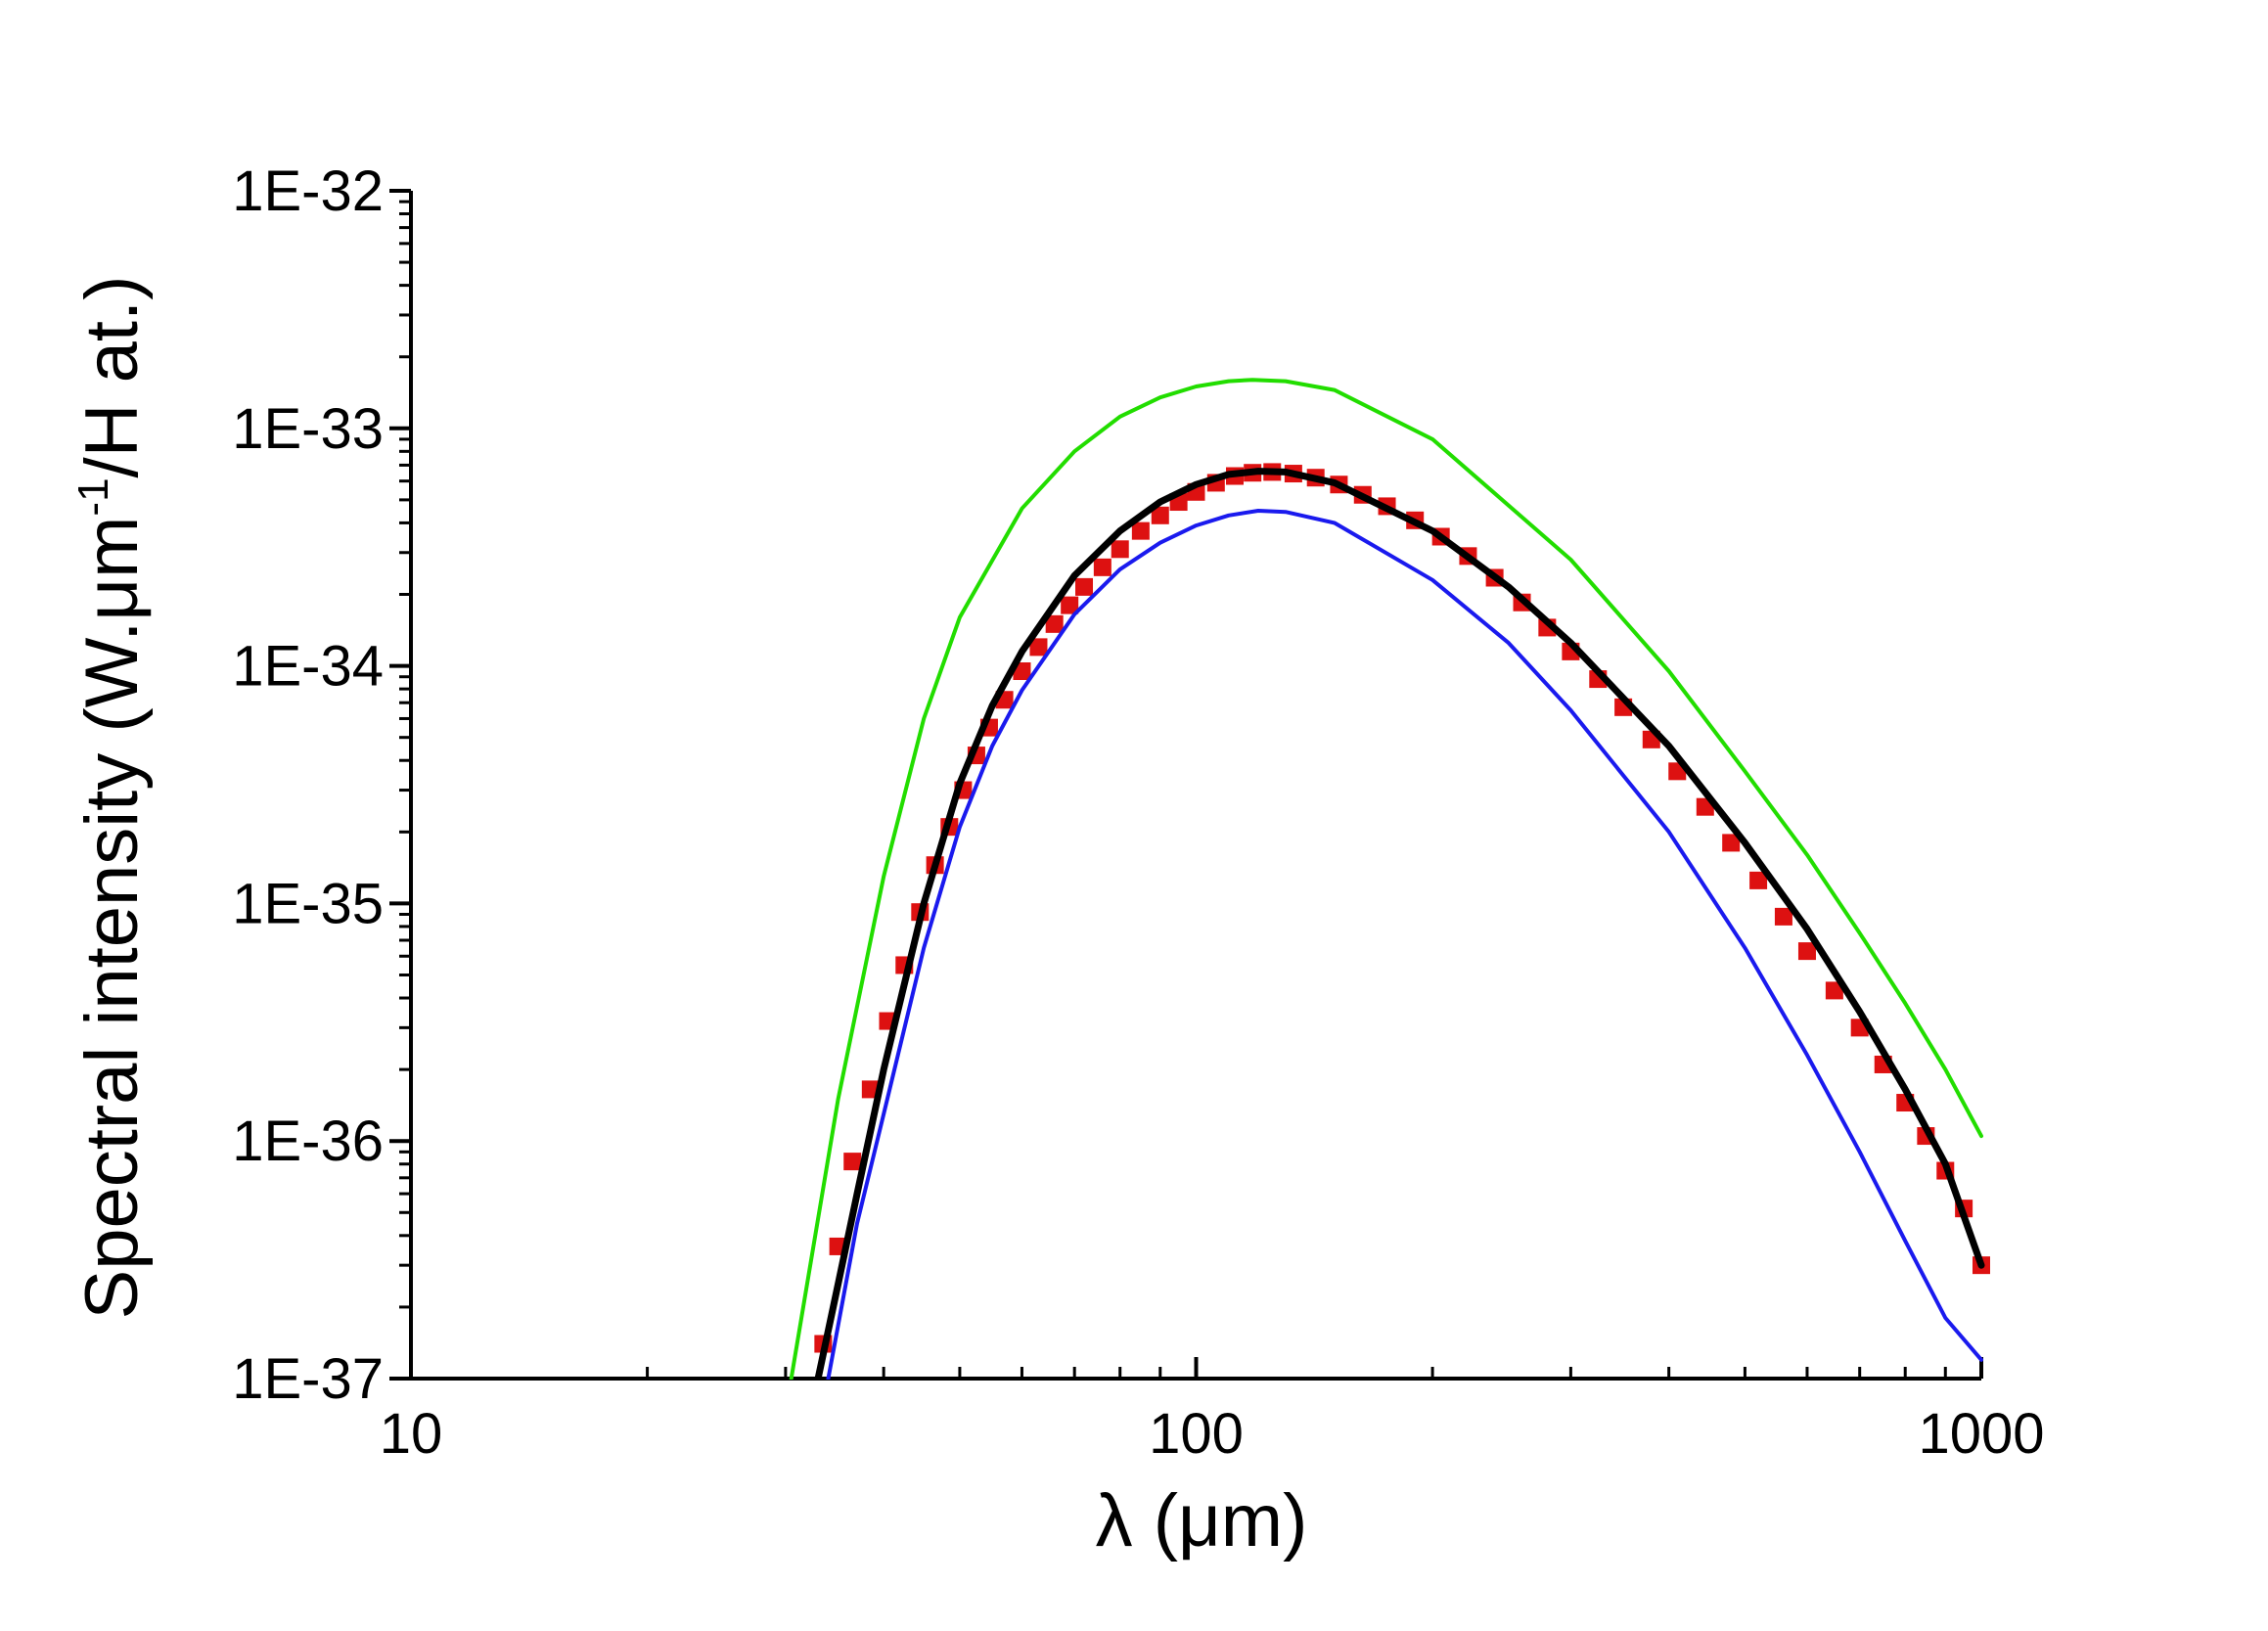 This screenshot has width=2268, height=1631. What do you see at coordinates (1196, 1434) in the screenshot?
I see `x-tick-label: 100` at bounding box center [1196, 1434].